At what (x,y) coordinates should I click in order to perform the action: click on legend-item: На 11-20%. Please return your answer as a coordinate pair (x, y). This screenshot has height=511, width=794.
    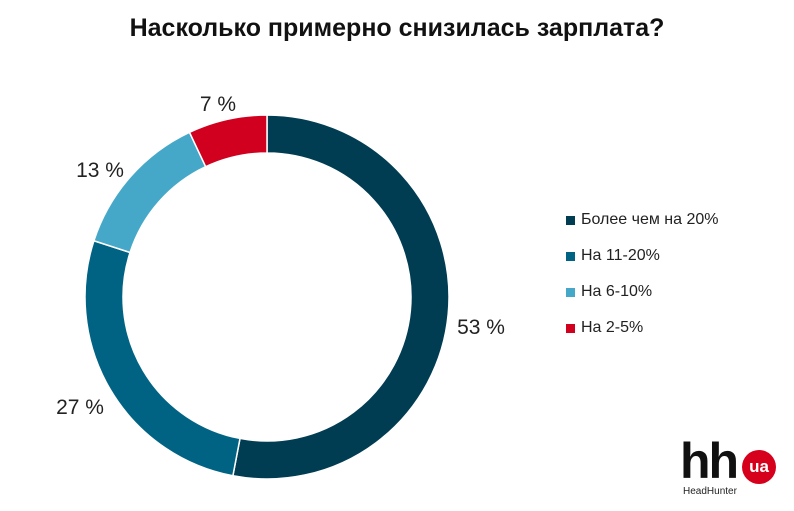
    Looking at the image, I should click on (642, 256).